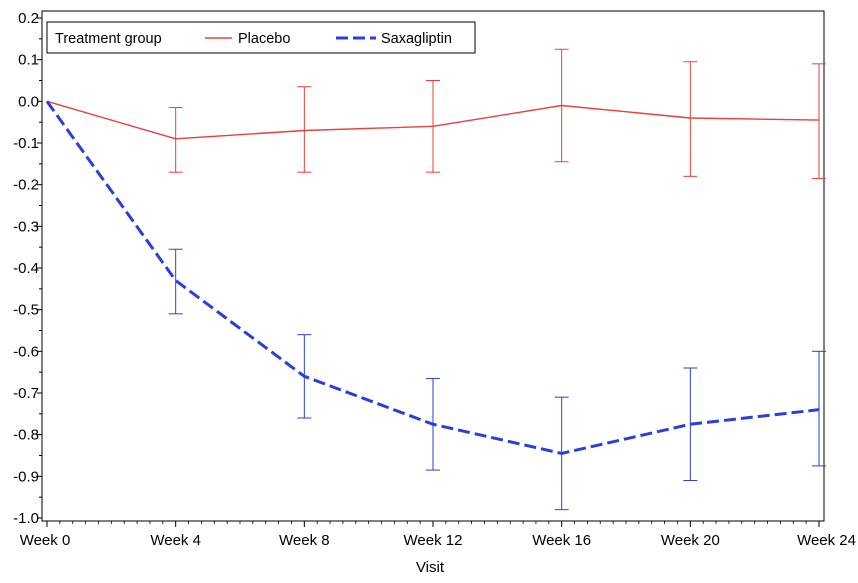 The width and height of the screenshot is (858, 583). Describe the element at coordinates (26, 476) in the screenshot. I see `y-tick-label: -0.9` at that location.